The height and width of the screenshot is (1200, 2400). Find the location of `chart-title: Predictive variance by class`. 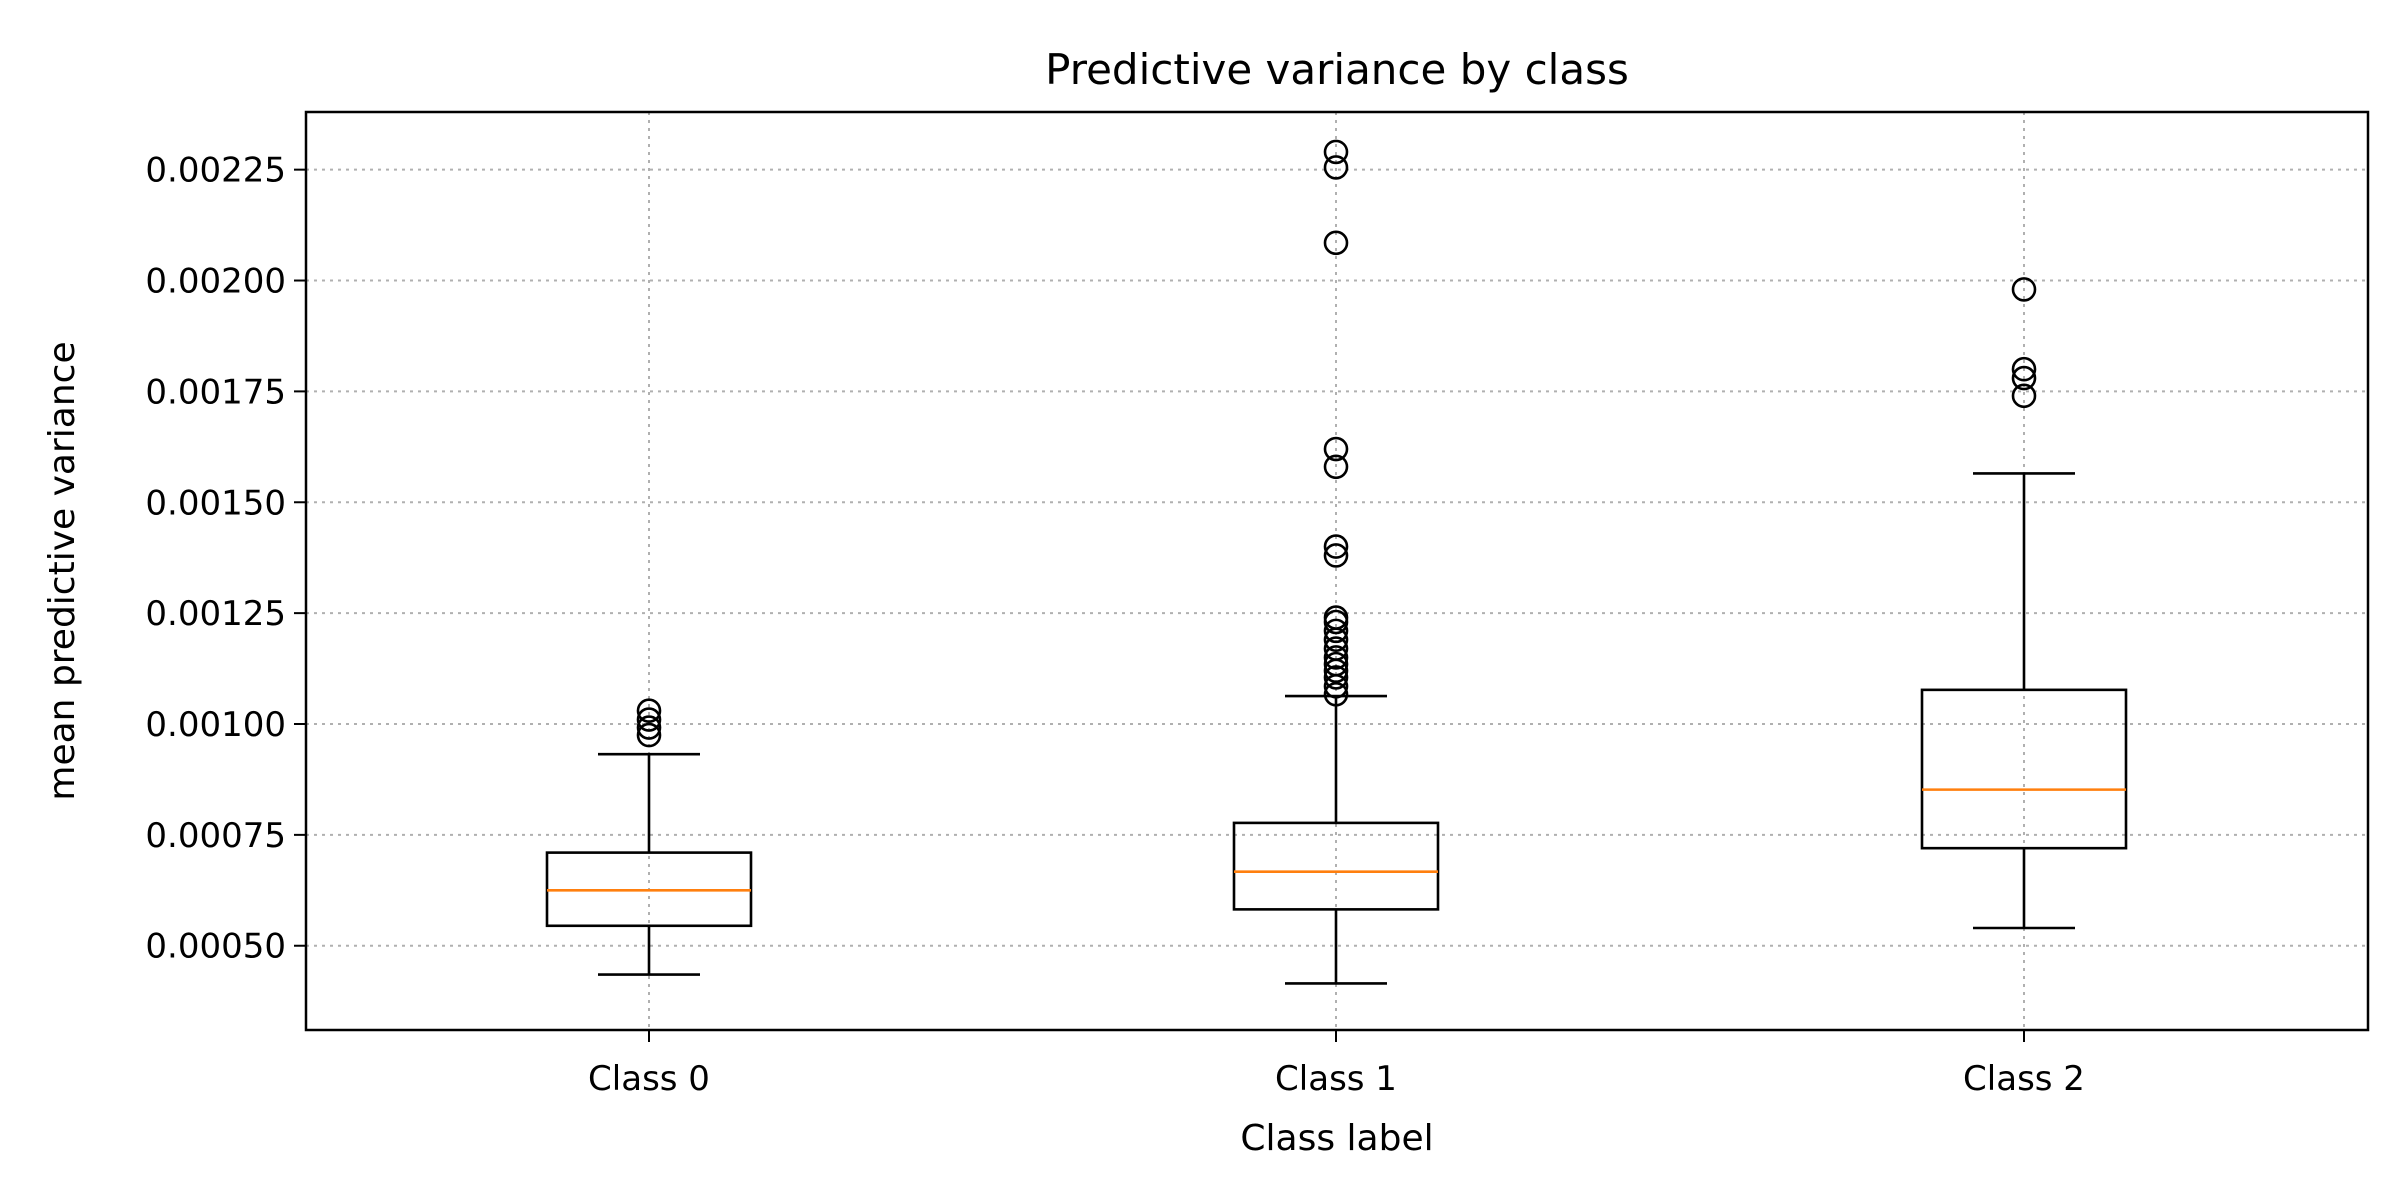

chart-title: Predictive variance by class is located at coordinates (1337, 69).